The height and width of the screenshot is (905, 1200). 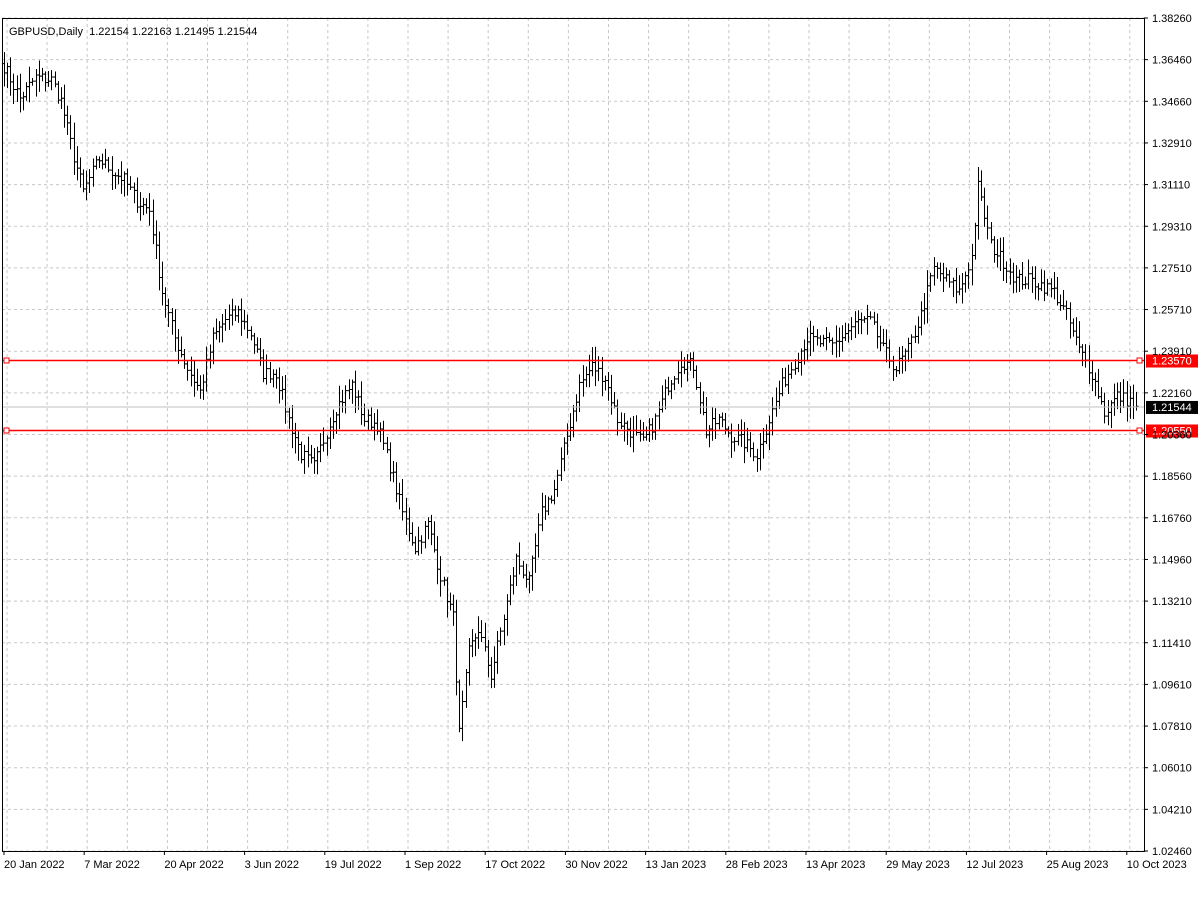 I want to click on y-tick-label: 1.04210, so click(x=1172, y=810).